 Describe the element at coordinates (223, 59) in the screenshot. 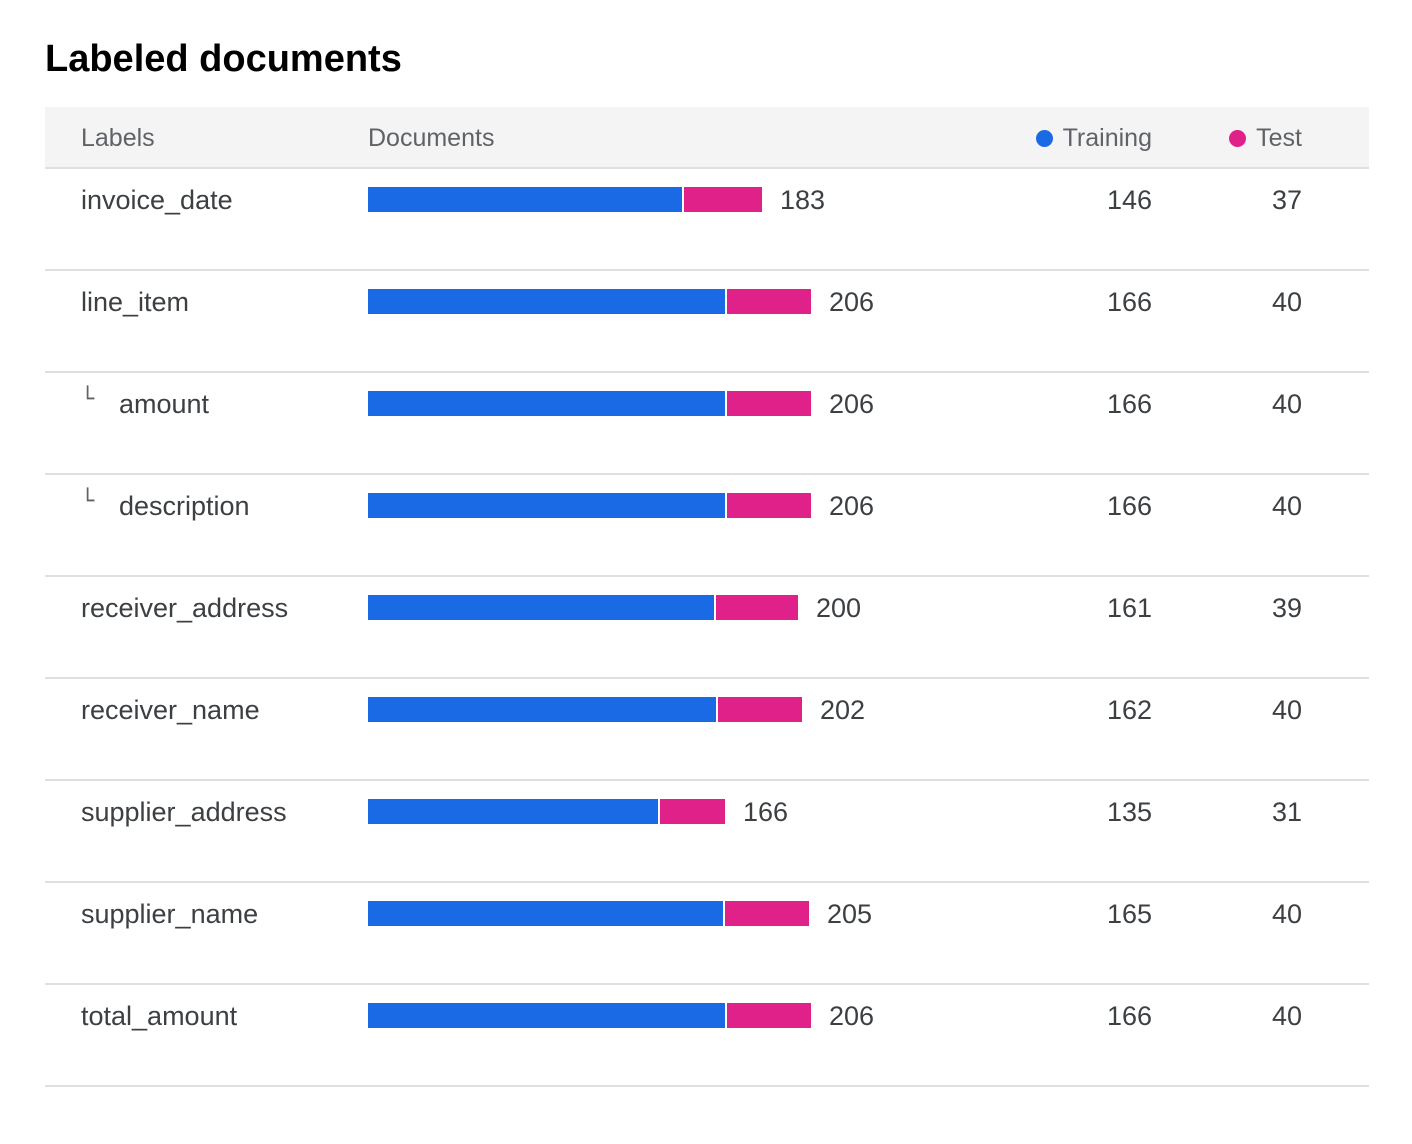

I see `page-title: Labeled documents` at that location.